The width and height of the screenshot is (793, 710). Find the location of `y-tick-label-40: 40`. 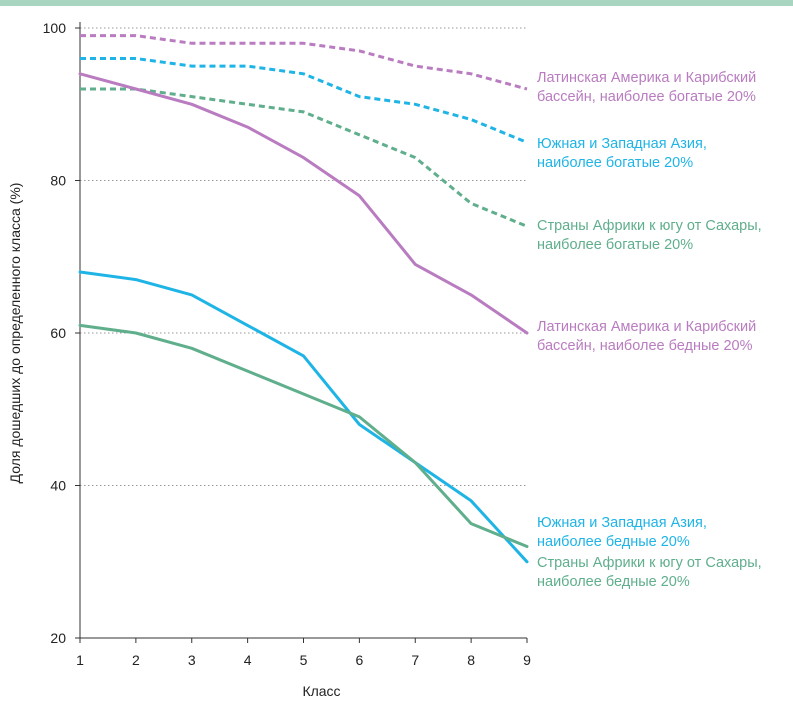

y-tick-label-40: 40 is located at coordinates (58, 486).